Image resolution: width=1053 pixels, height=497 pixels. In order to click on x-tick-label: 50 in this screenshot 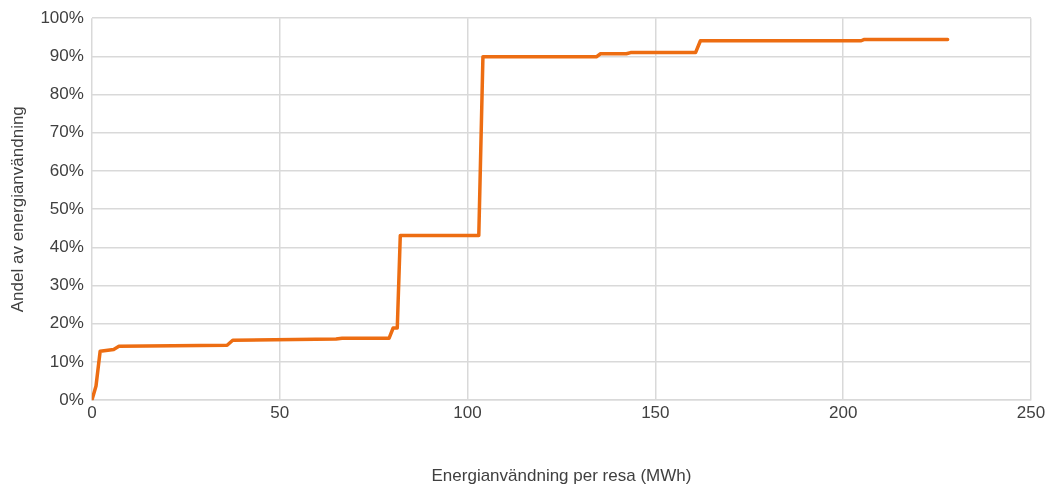, I will do `click(280, 413)`.